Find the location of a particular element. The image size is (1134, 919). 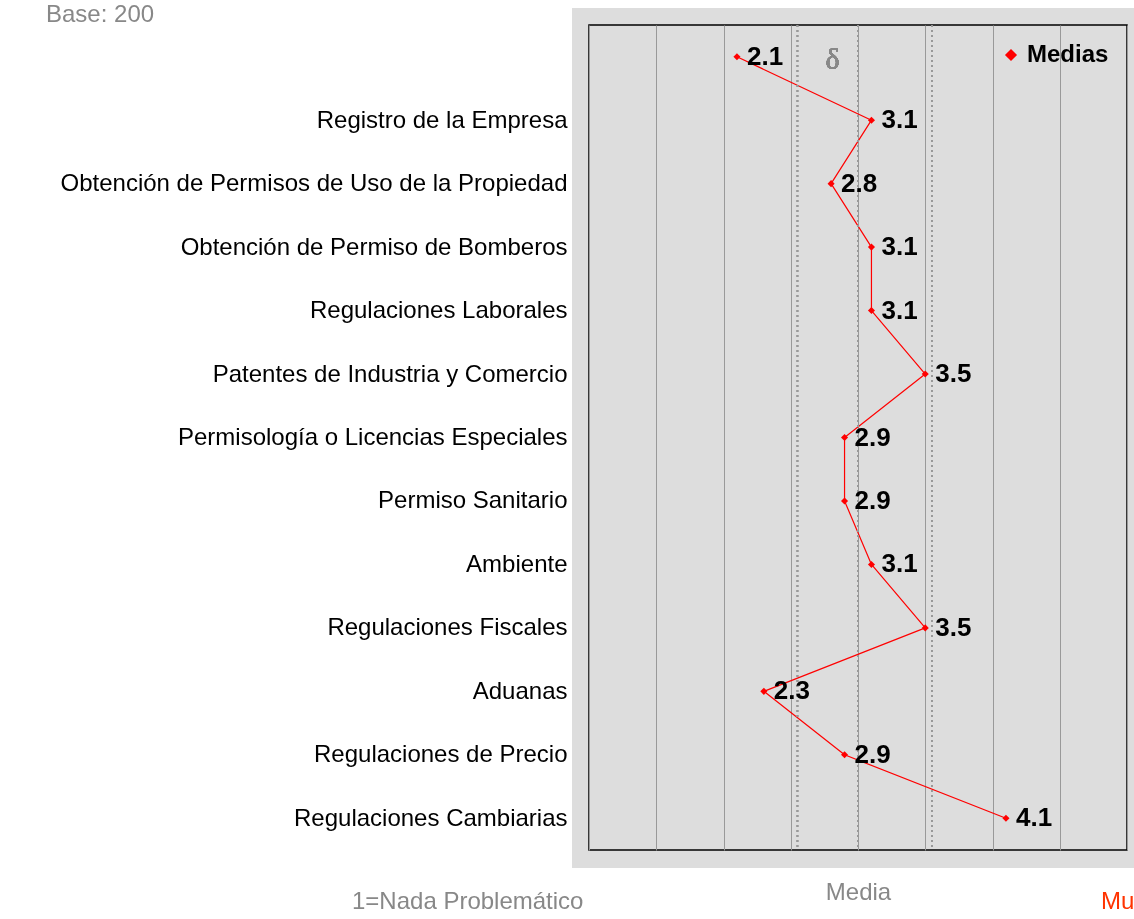

y-tick-label: Obtención de Permisos de Uso de la Propiedad is located at coordinates (314, 183).